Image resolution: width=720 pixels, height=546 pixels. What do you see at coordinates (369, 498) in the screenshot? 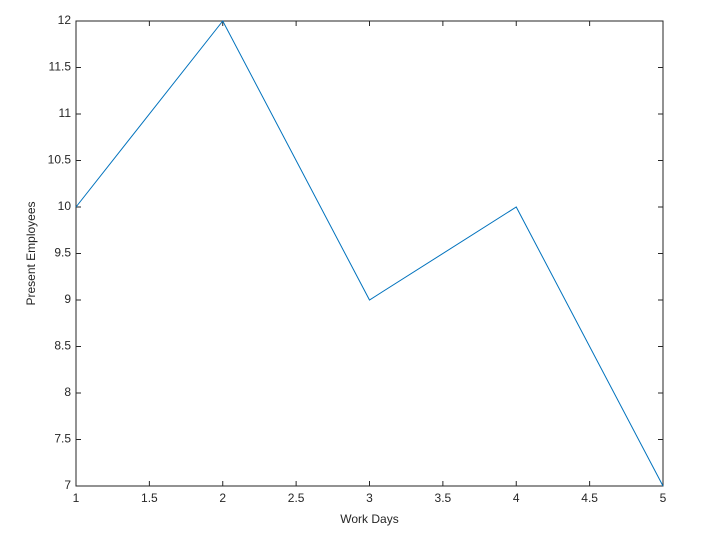
I see `x-tick-label: 3` at bounding box center [369, 498].